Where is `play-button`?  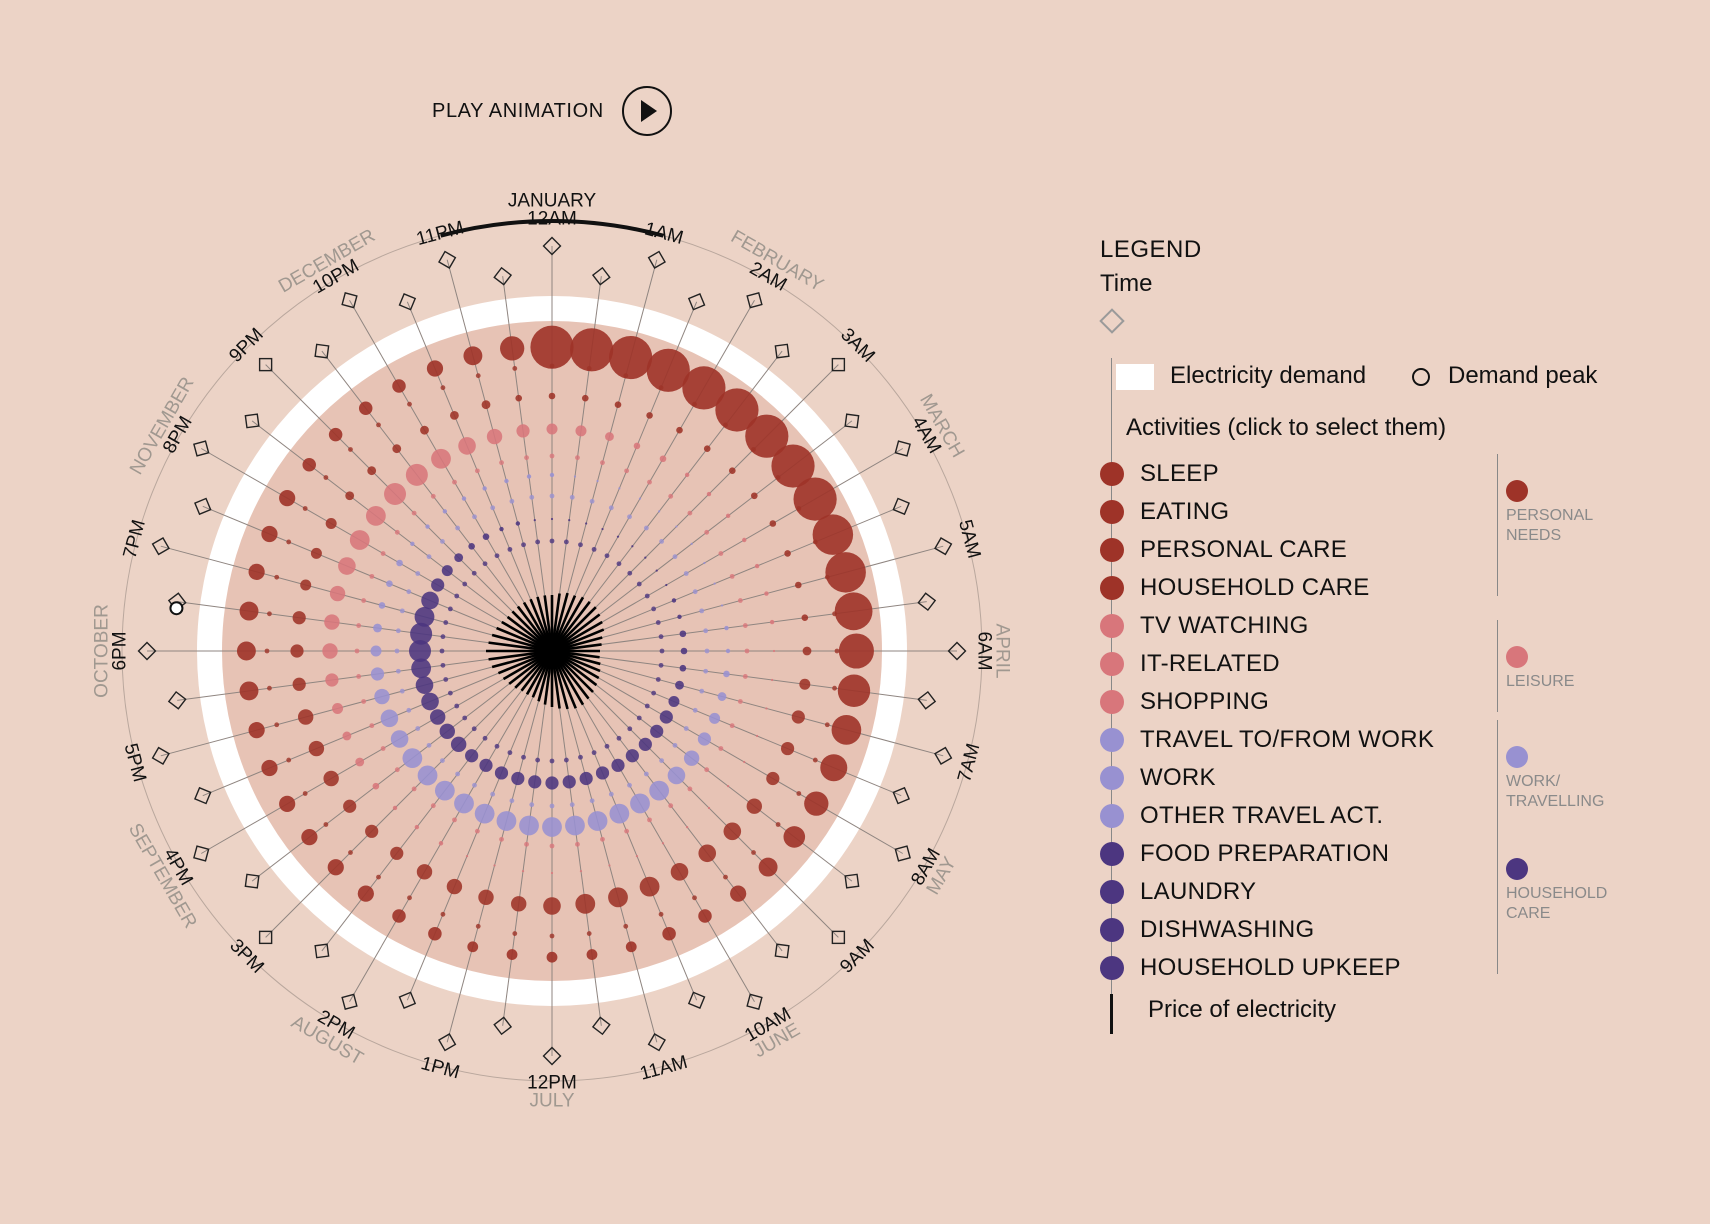 play-button is located at coordinates (646, 111).